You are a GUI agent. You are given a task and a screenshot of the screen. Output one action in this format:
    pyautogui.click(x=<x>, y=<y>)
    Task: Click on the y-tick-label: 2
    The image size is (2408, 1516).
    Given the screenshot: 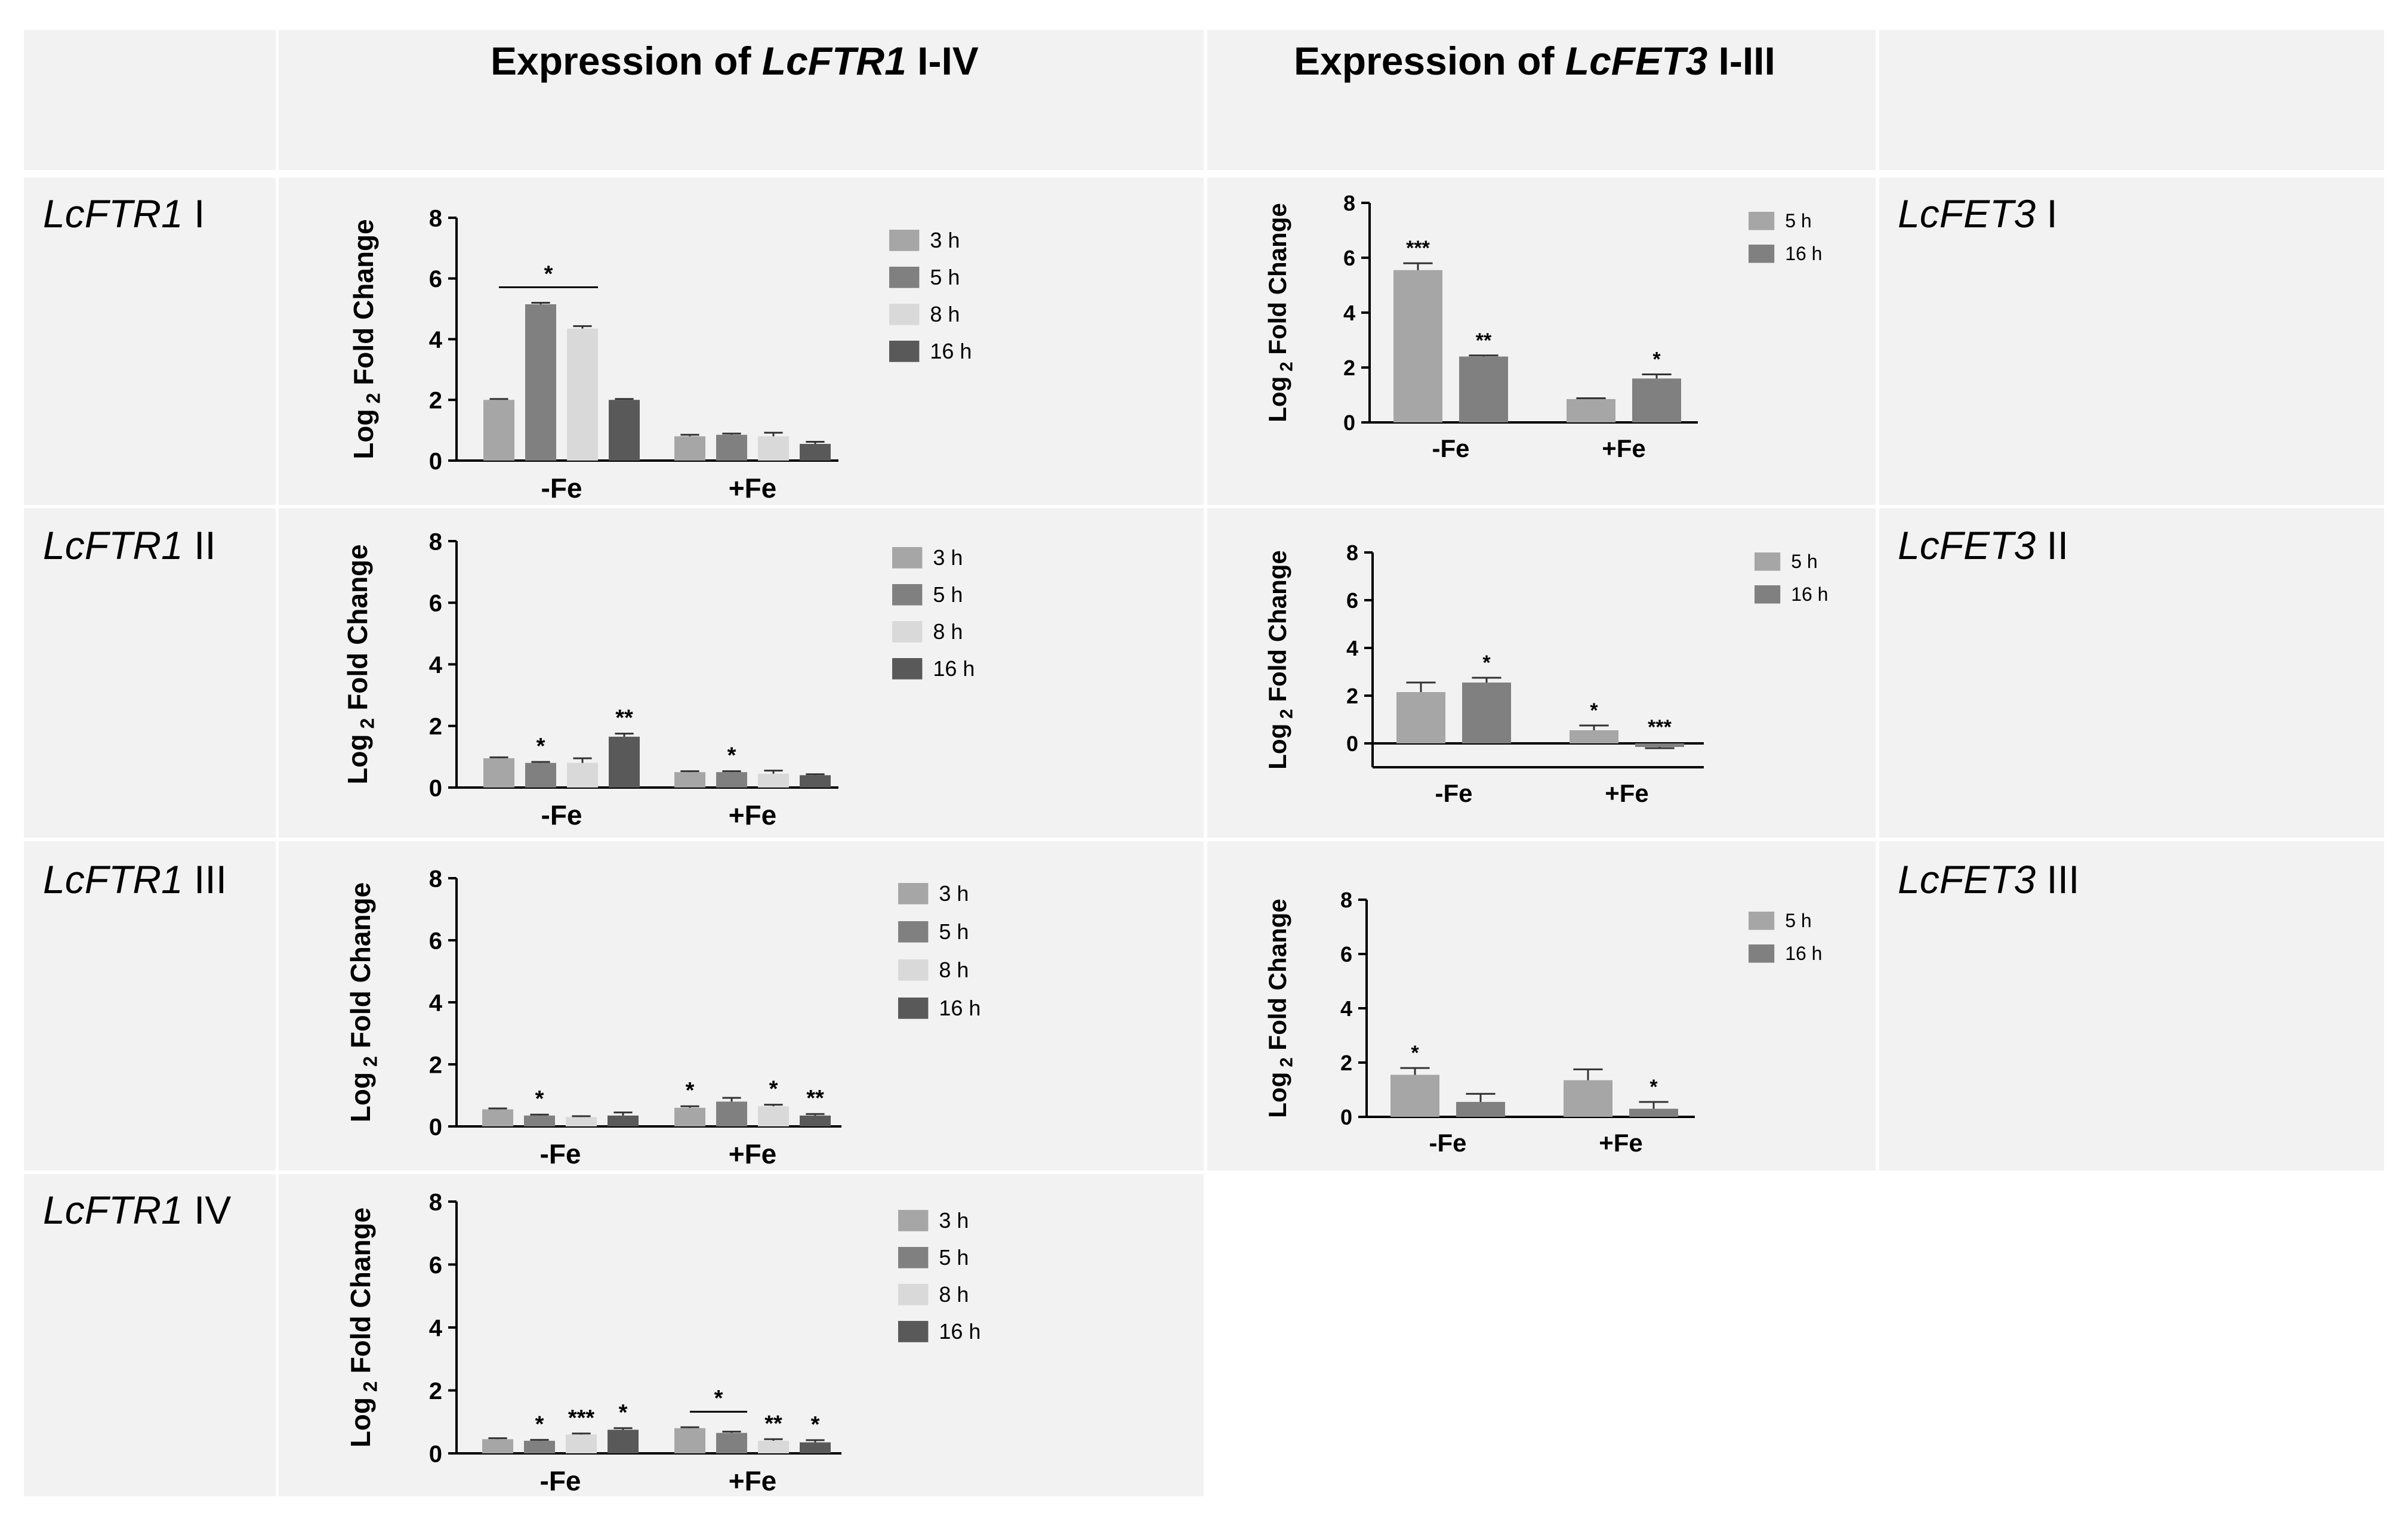 What is the action you would take?
    pyautogui.click(x=435, y=1391)
    